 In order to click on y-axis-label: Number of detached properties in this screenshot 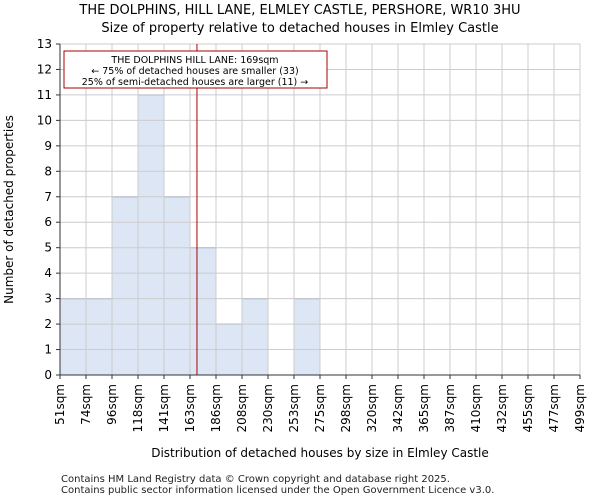, I will do `click(9, 209)`.